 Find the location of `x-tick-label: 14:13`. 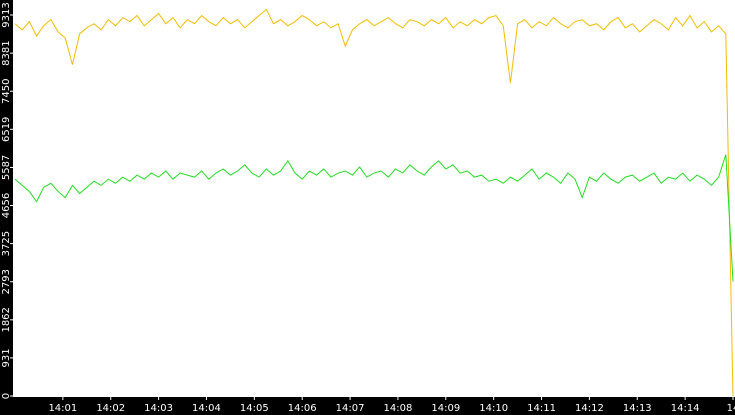

x-tick-label: 14:13 is located at coordinates (637, 408).